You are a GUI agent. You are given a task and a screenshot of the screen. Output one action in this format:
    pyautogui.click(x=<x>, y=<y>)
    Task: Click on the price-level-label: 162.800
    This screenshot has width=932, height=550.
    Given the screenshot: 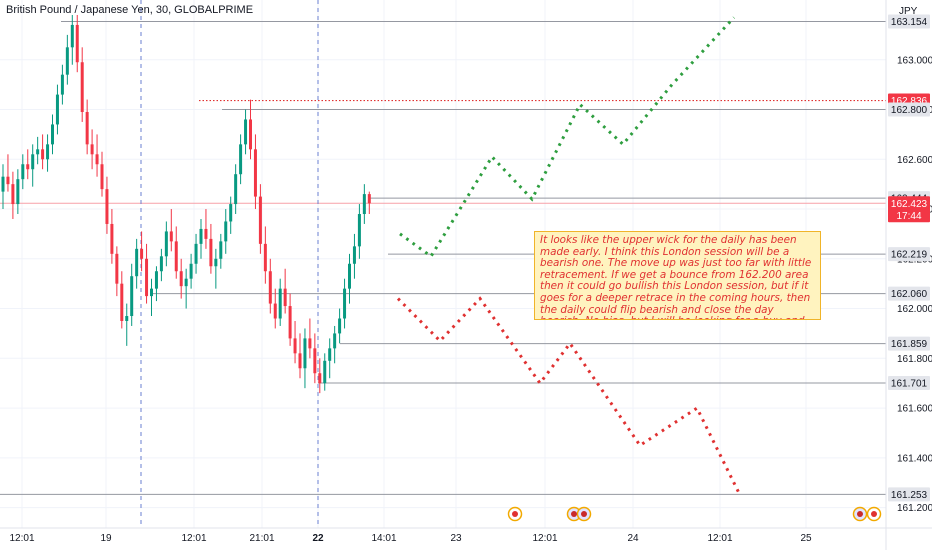 What is the action you would take?
    pyautogui.click(x=909, y=110)
    